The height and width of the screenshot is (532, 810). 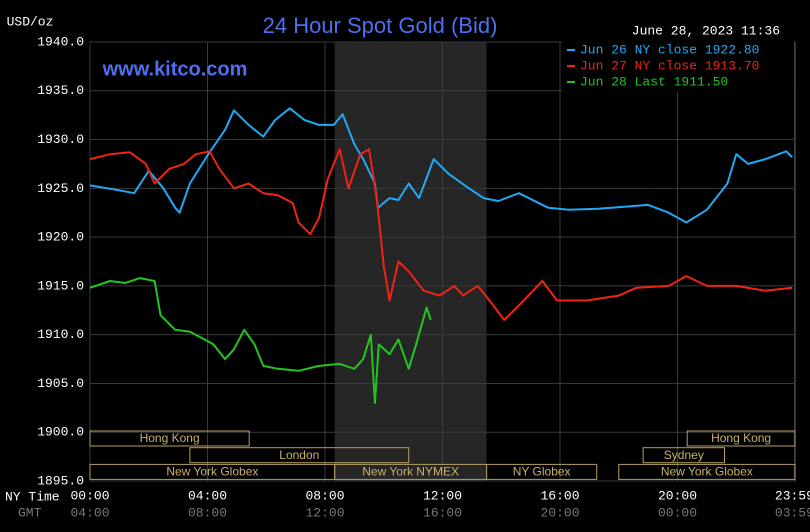 What do you see at coordinates (677, 512) in the screenshot?
I see `gmt-tick-label: 00:00` at bounding box center [677, 512].